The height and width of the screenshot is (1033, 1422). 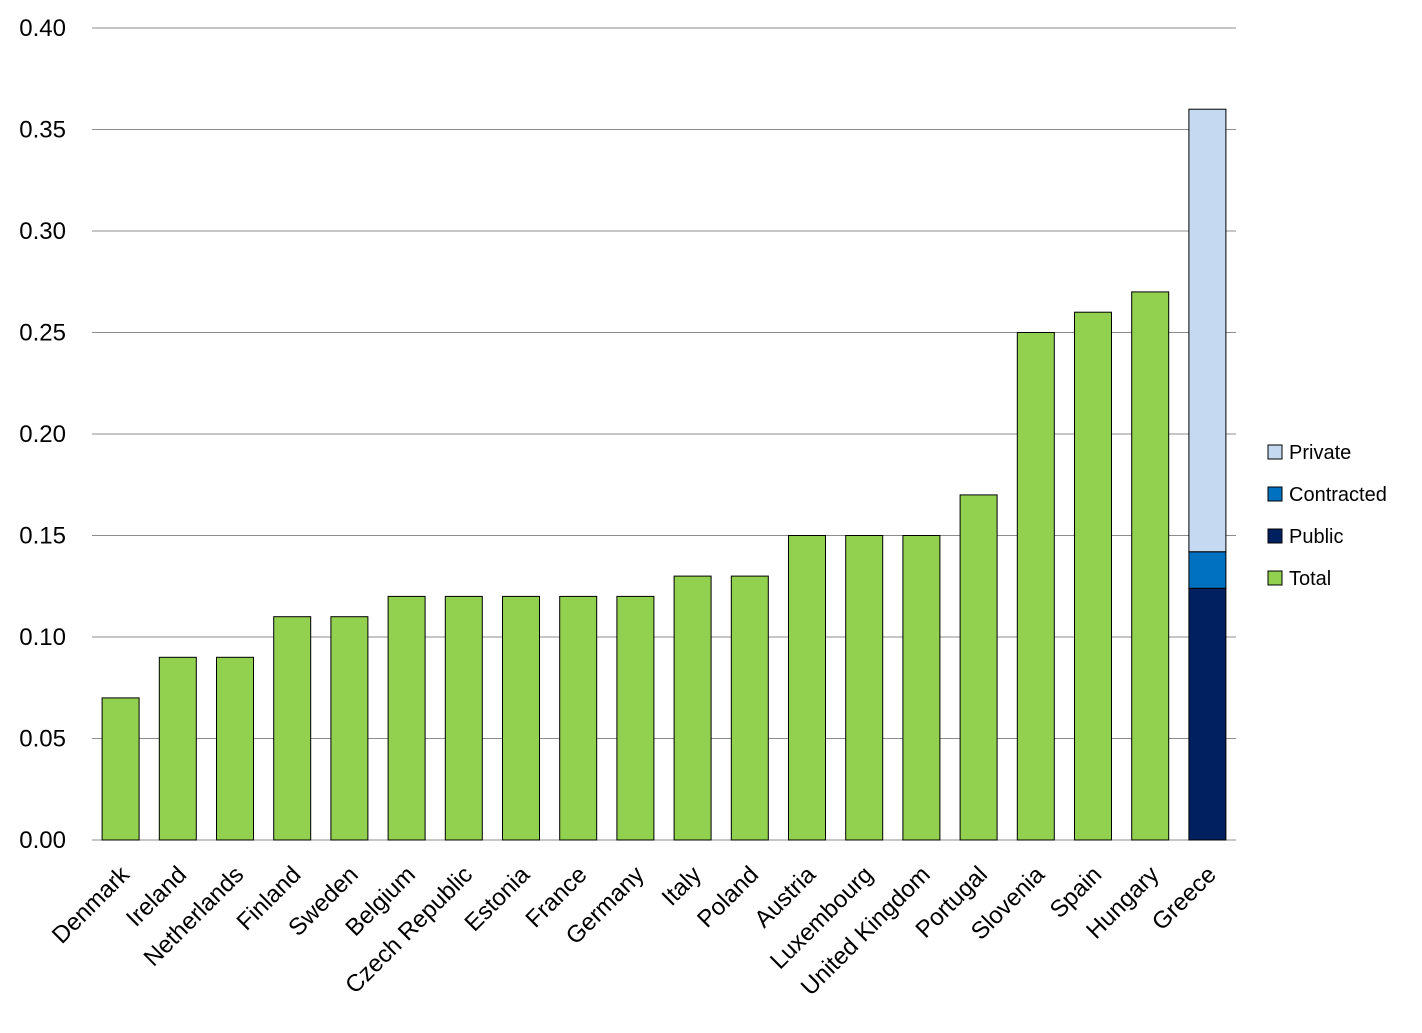 I want to click on bar-total-portugal, so click(x=978, y=667).